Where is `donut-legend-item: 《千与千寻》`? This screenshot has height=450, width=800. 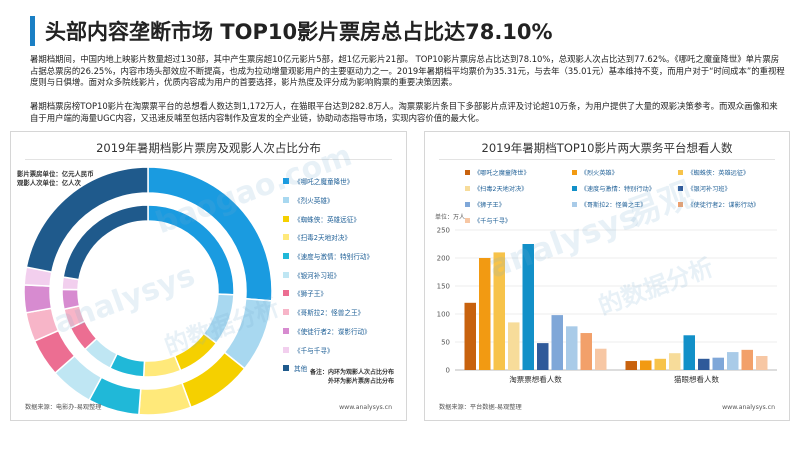 donut-legend-item: 《千与千寻》 is located at coordinates (328, 349).